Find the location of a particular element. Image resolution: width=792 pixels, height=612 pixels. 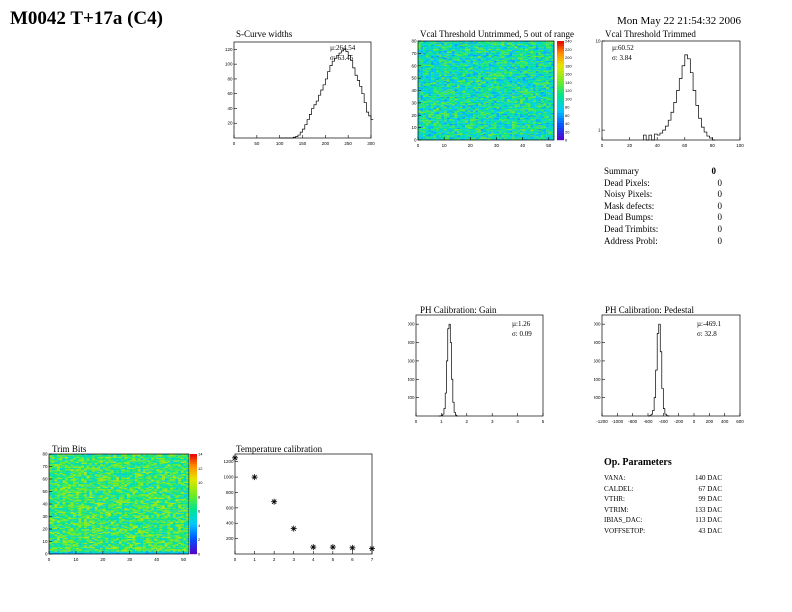

x-tick-label: 0 is located at coordinates (694, 421).